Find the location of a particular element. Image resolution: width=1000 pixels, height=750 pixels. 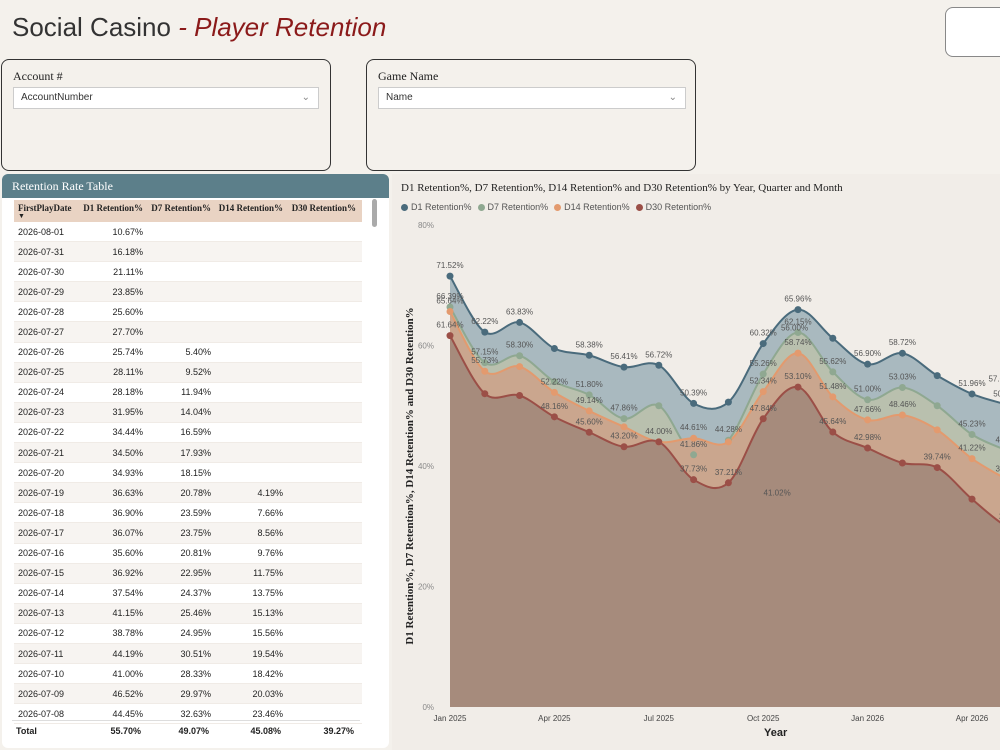

table-row: 2026-07-23 31.95% 14.04% is located at coordinates (188, 412).